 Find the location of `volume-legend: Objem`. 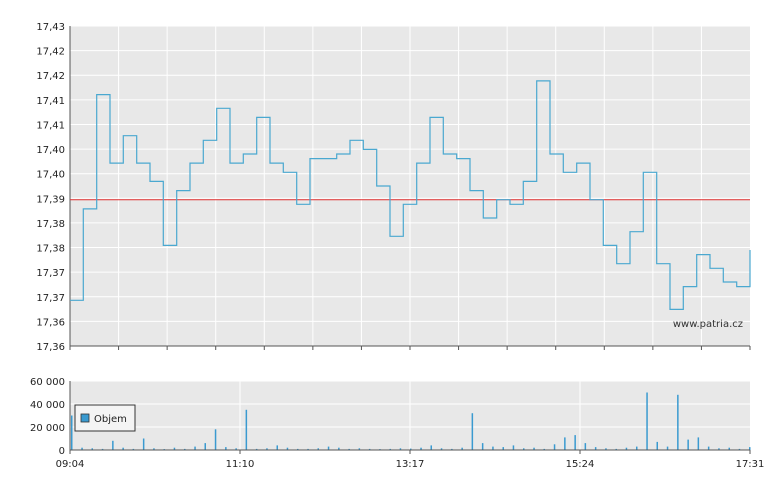

volume-legend: Objem is located at coordinates (105, 418).